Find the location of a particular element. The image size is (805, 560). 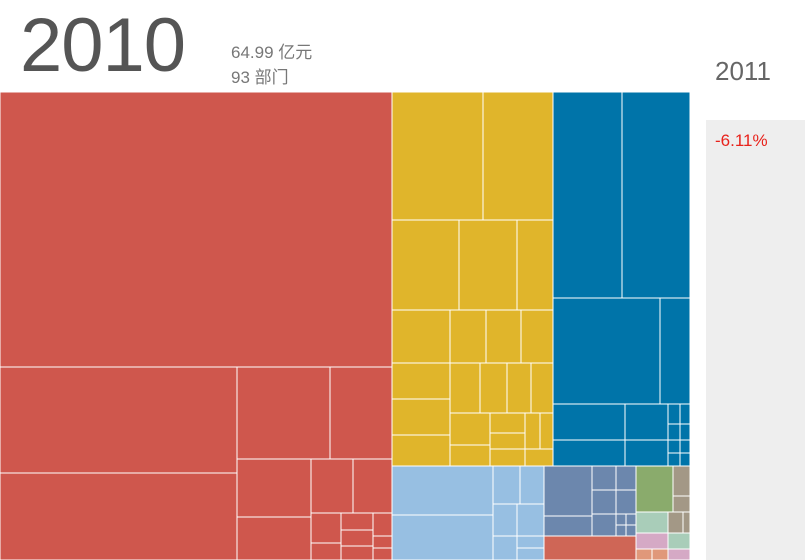

next-year-panel is located at coordinates (755, 340).